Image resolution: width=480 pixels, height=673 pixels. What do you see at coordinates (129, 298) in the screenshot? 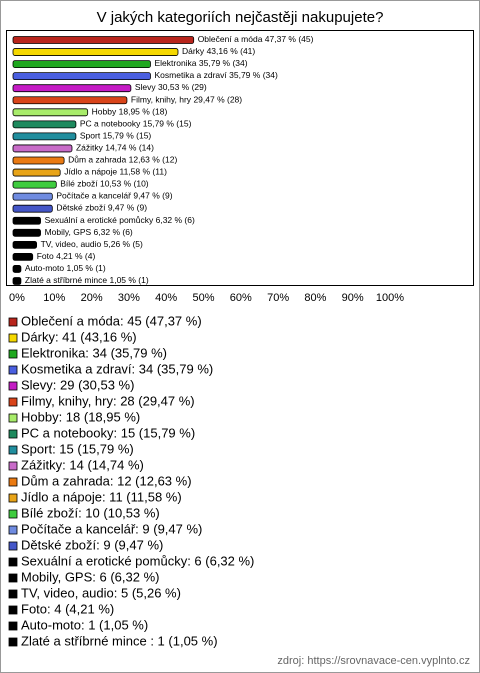
I see `x-tick-label: 30%` at bounding box center [129, 298].